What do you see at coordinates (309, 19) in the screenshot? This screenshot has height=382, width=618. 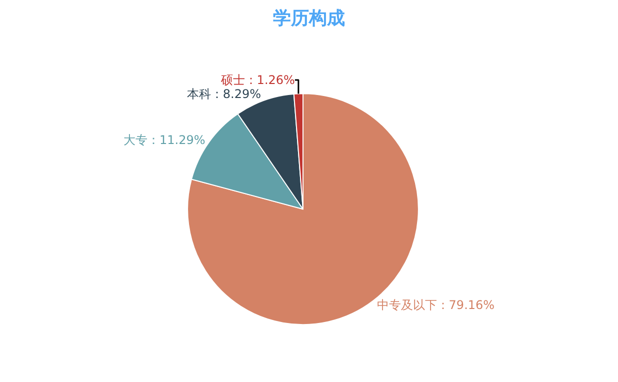 I see `chart-title: 学历构成` at bounding box center [309, 19].